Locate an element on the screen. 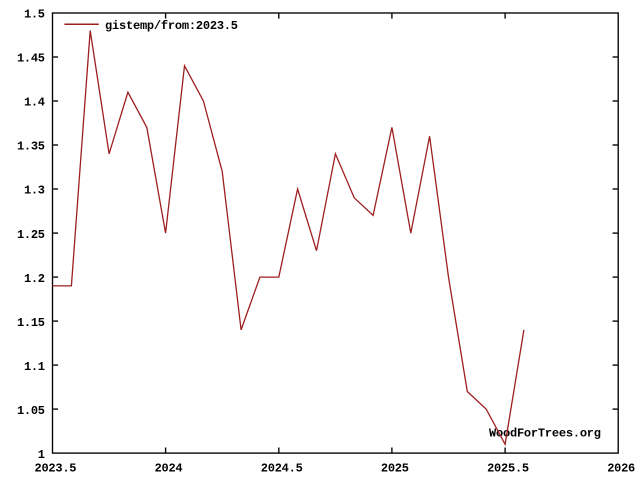 Image resolution: width=640 pixels, height=480 pixels. svg-text: 2025 is located at coordinates (395, 469).